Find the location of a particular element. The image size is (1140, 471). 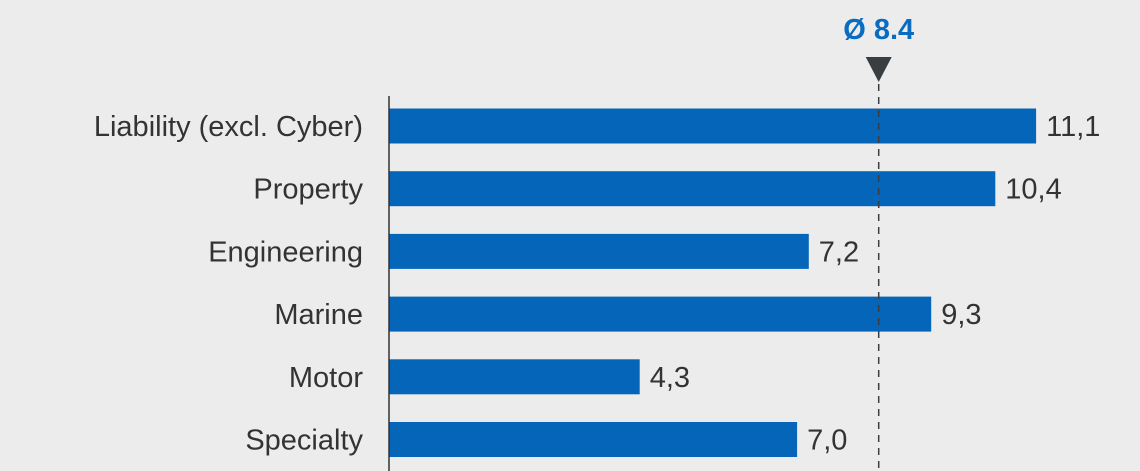

bar-liability-excl-cyber is located at coordinates (713, 126).